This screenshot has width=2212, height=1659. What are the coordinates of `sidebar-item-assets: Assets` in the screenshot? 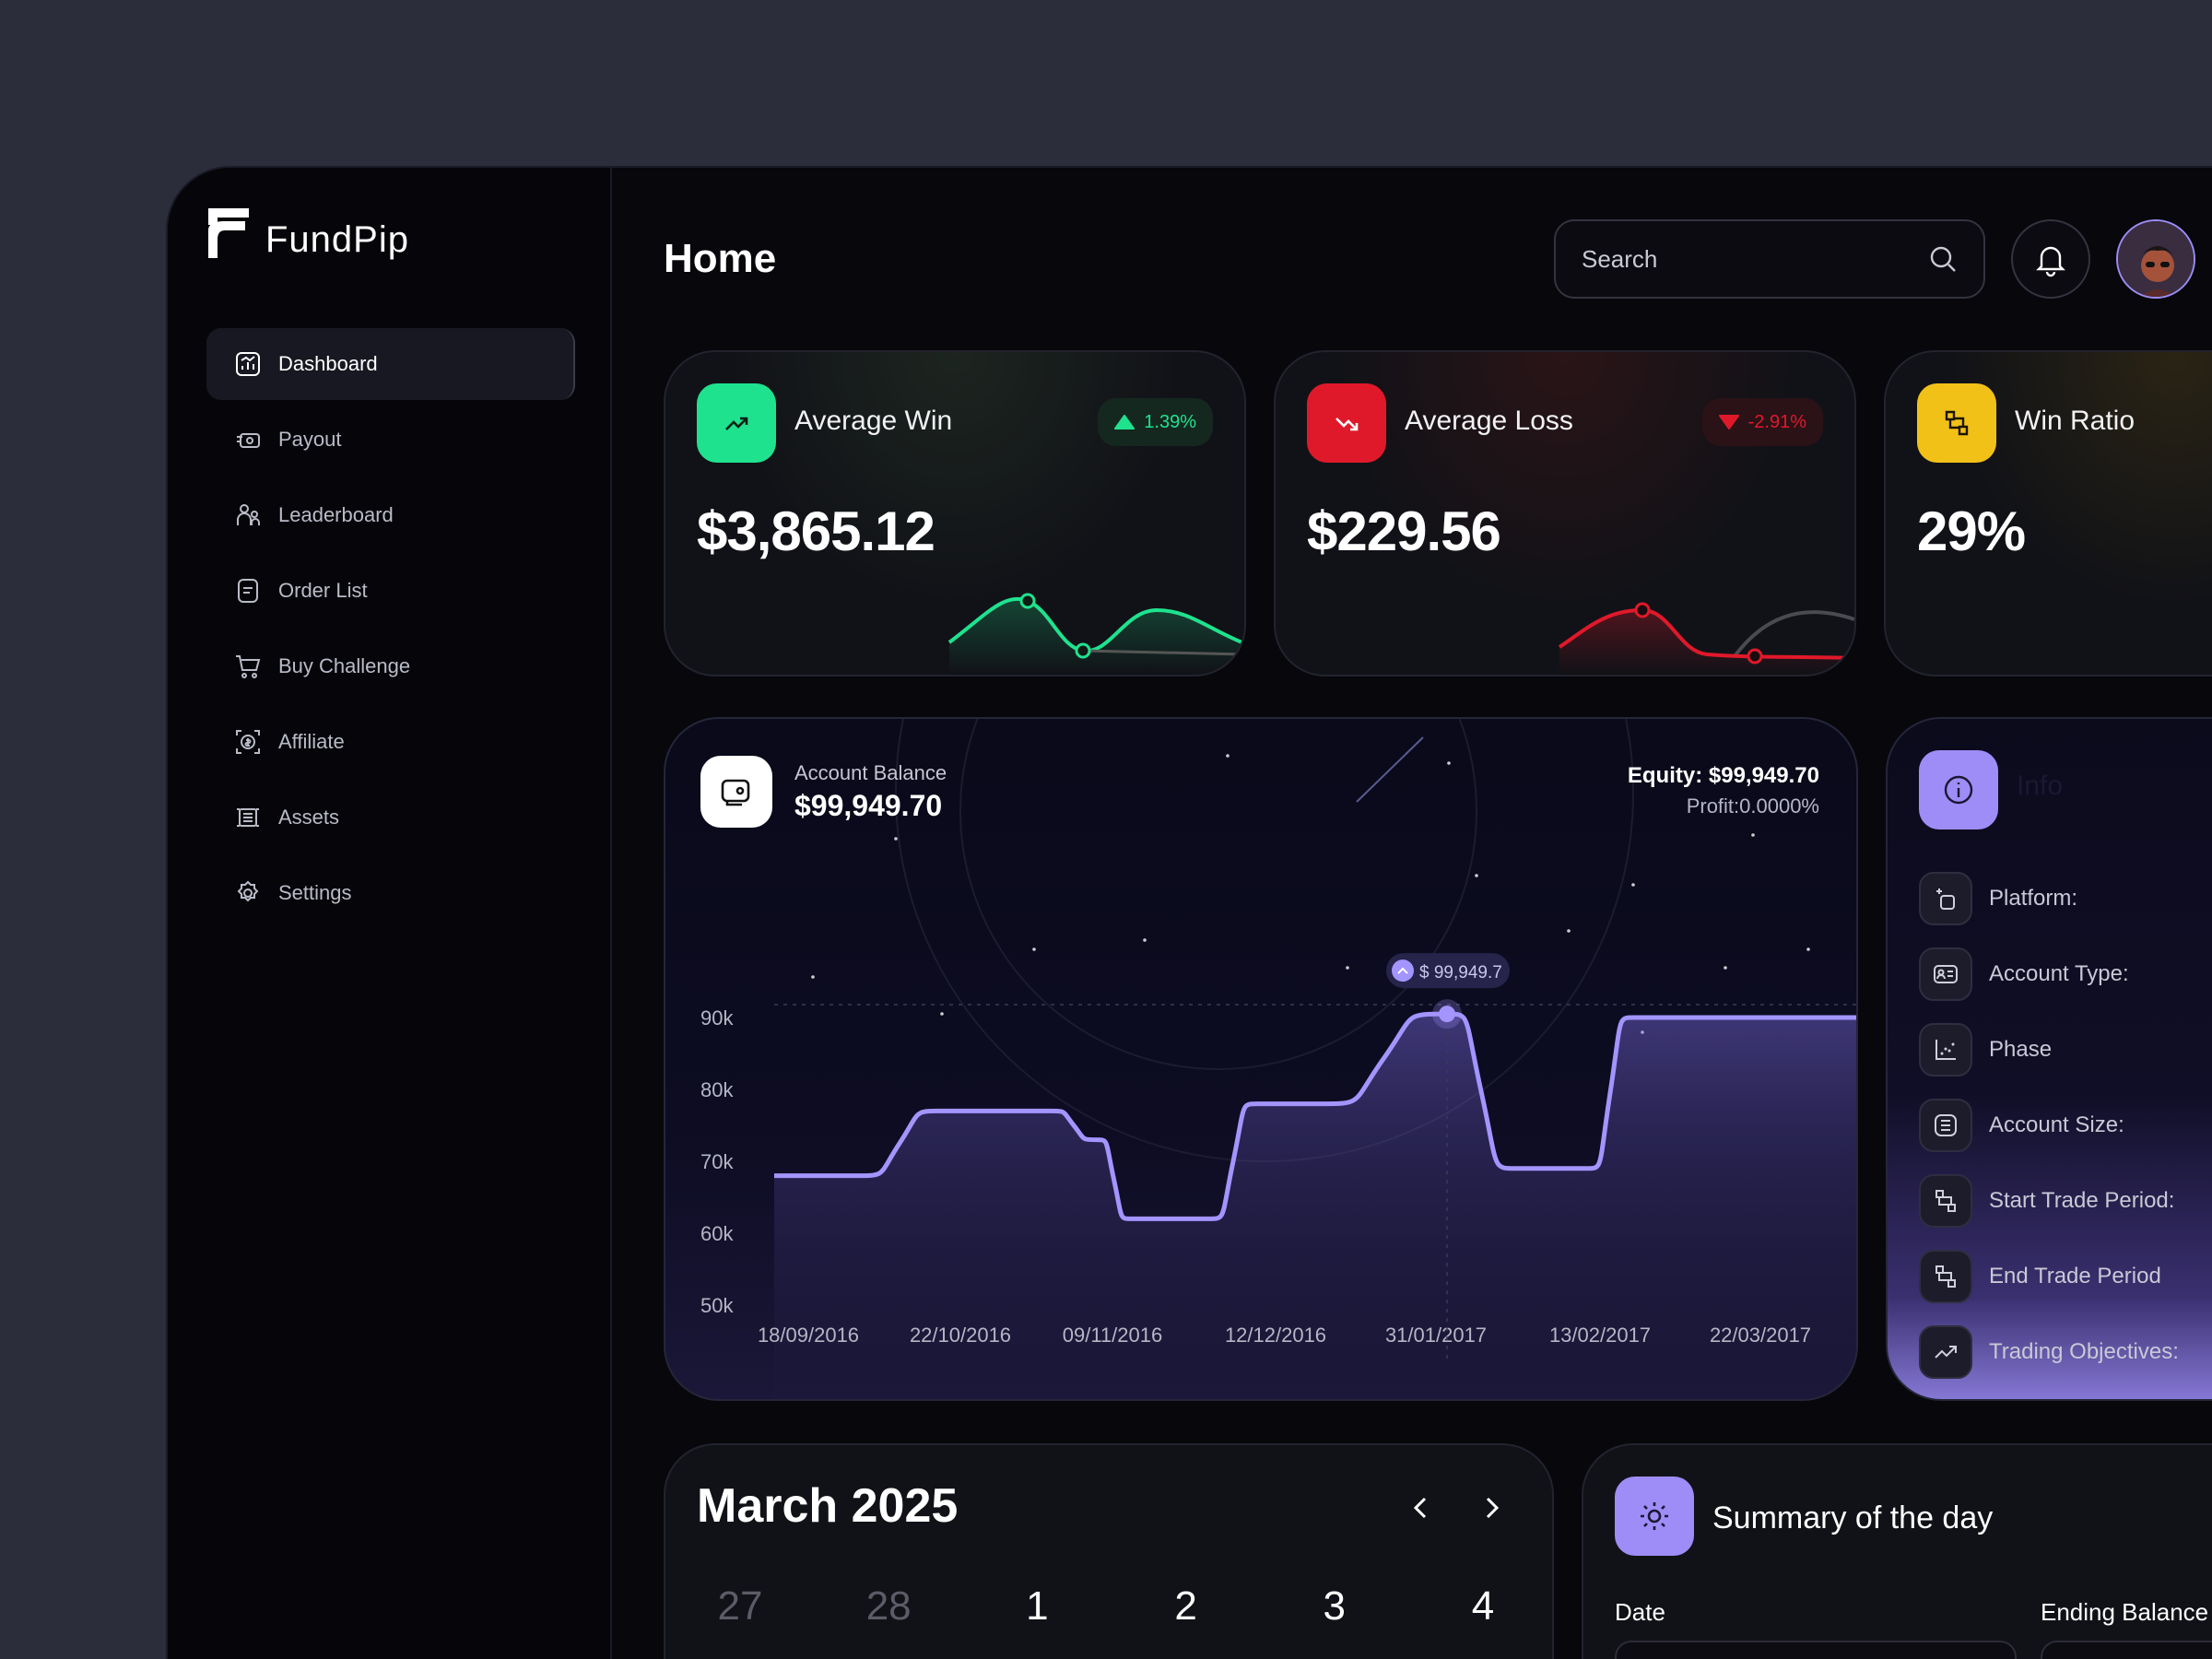 It's located at (390, 817).